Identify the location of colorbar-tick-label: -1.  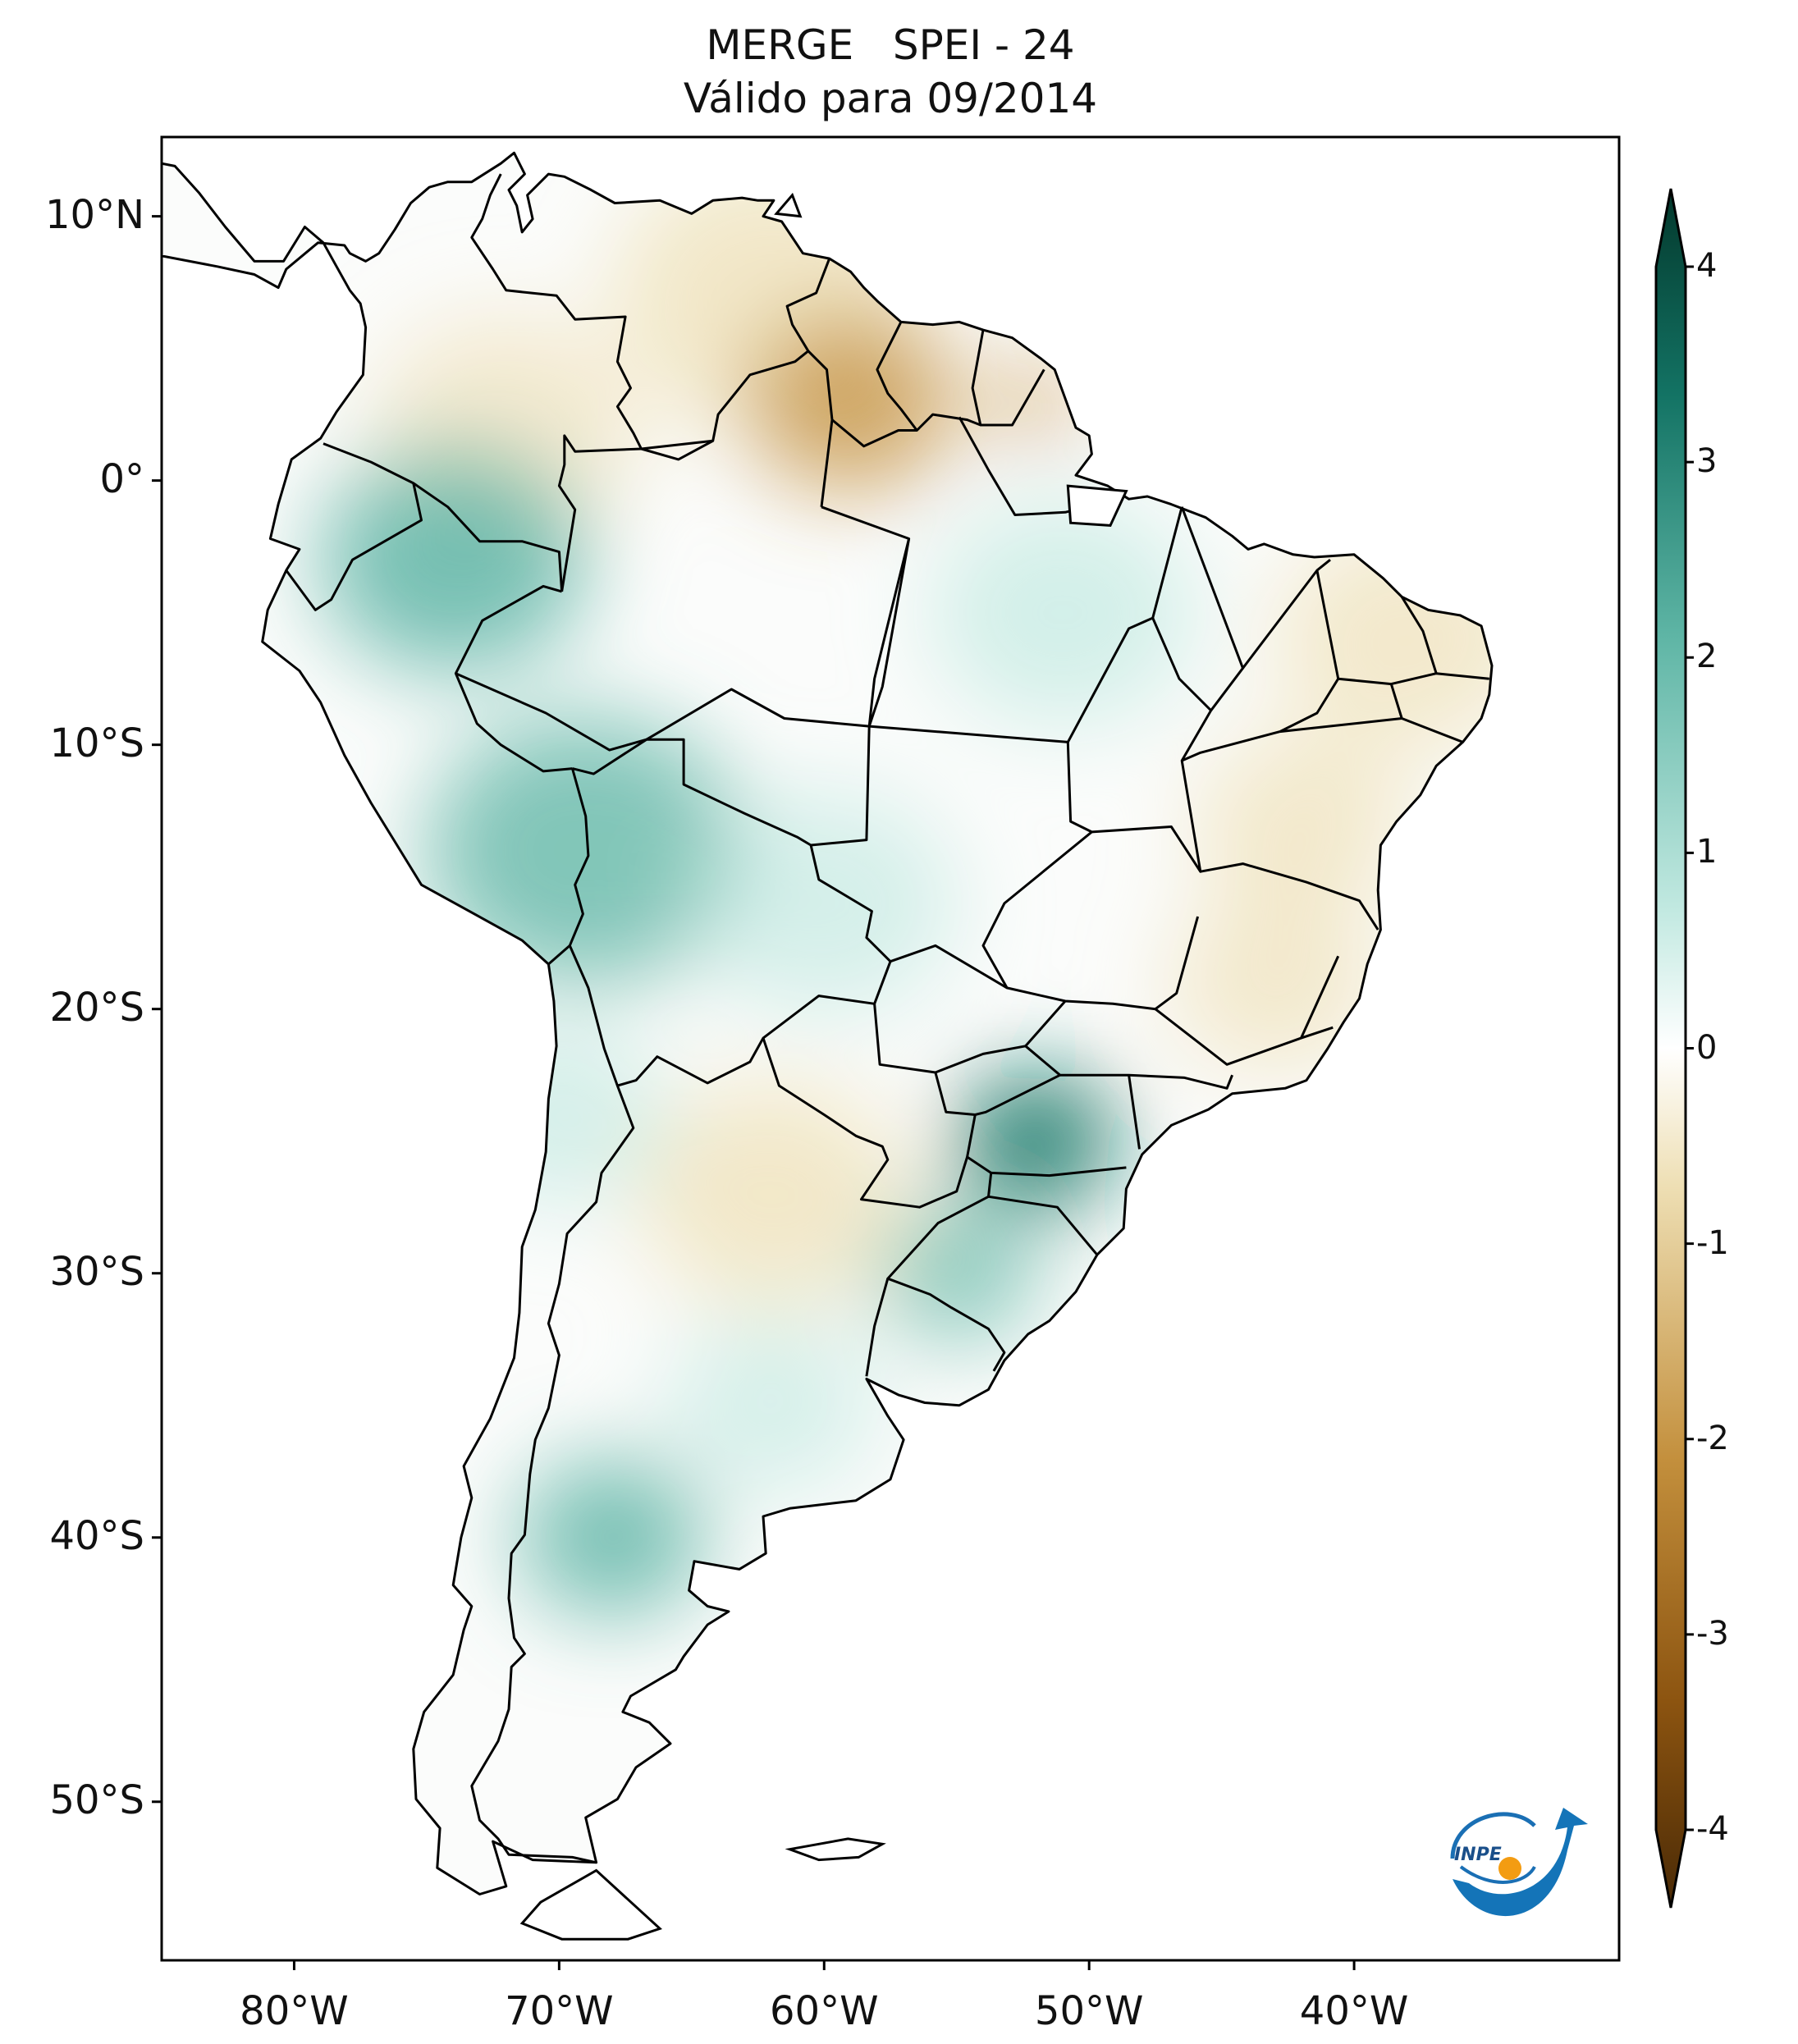
(1713, 1242).